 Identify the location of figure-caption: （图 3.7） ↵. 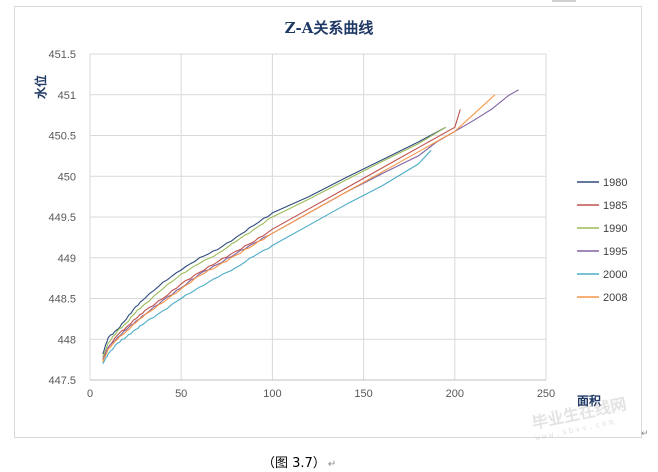
(299, 461).